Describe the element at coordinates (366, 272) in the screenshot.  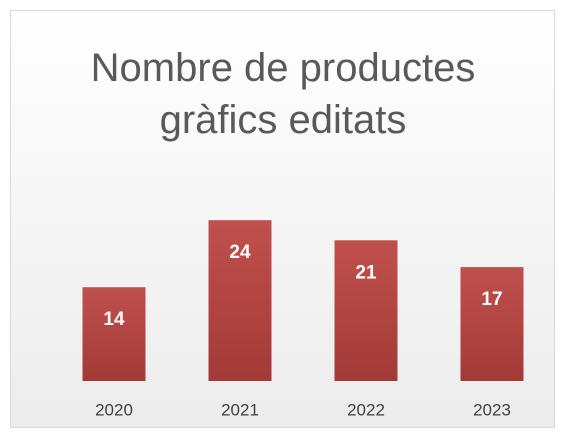
I see `value-label: 21` at that location.